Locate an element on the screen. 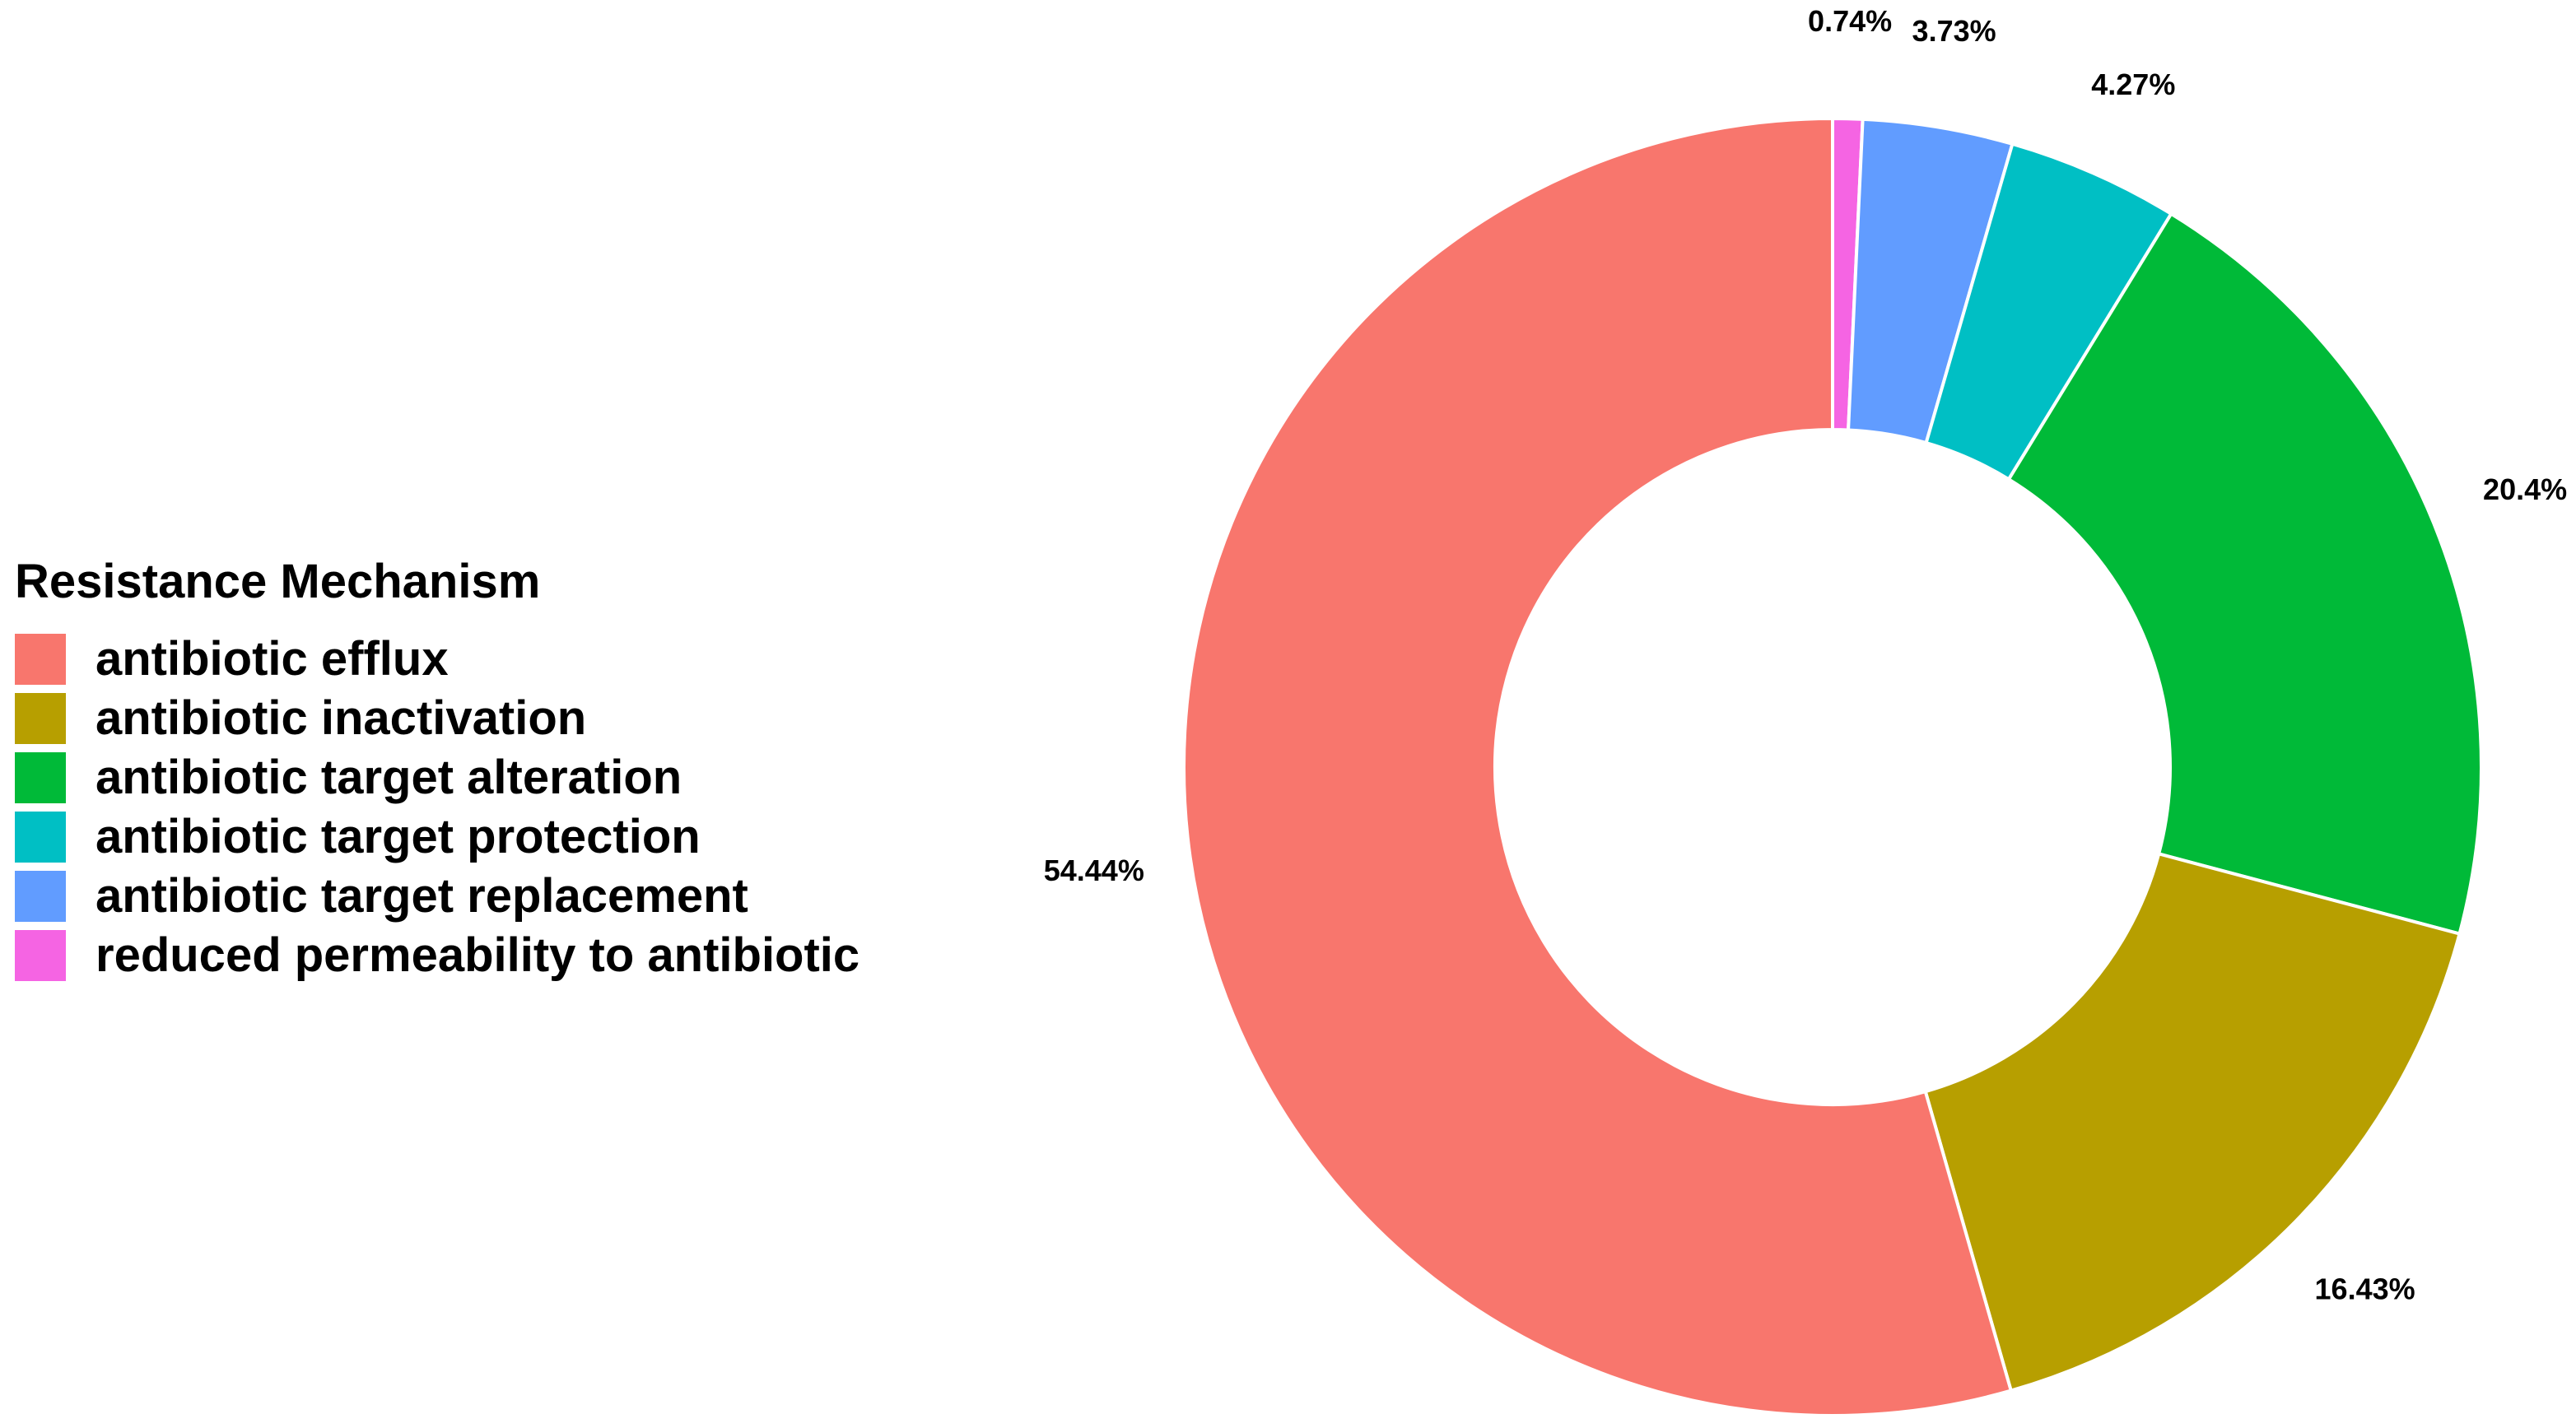 Image resolution: width=2576 pixels, height=1428 pixels. legend-label-reduced-permeability-to-antibiotic: reduced permeability to antibiotic is located at coordinates (477, 955).